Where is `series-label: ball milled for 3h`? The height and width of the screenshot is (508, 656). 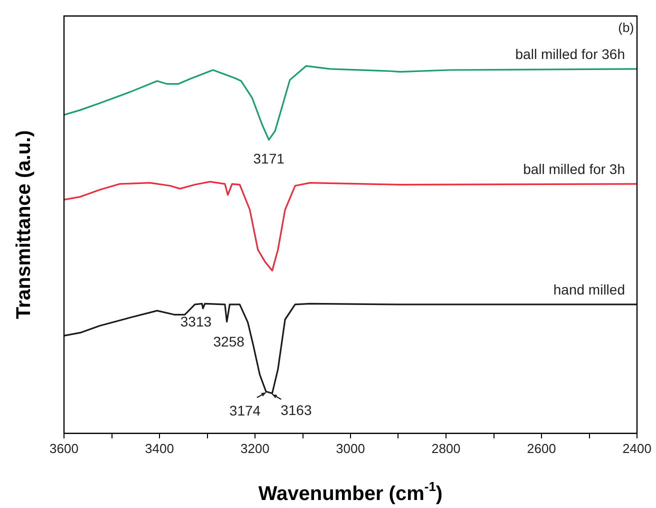 series-label: ball milled for 3h is located at coordinates (574, 168).